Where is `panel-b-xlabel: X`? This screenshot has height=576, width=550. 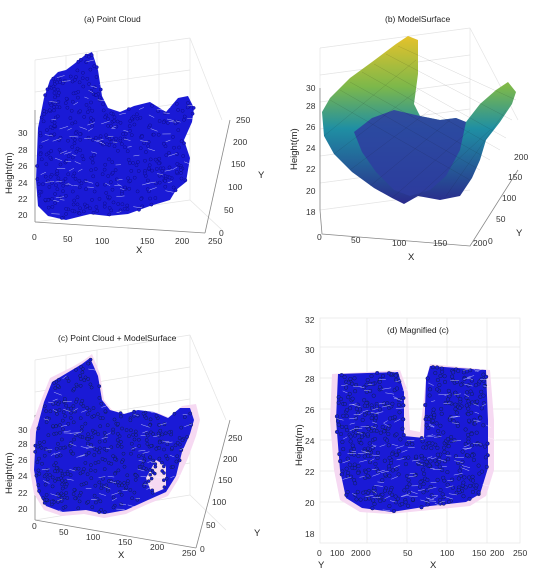 panel-b-xlabel: X is located at coordinates (411, 257).